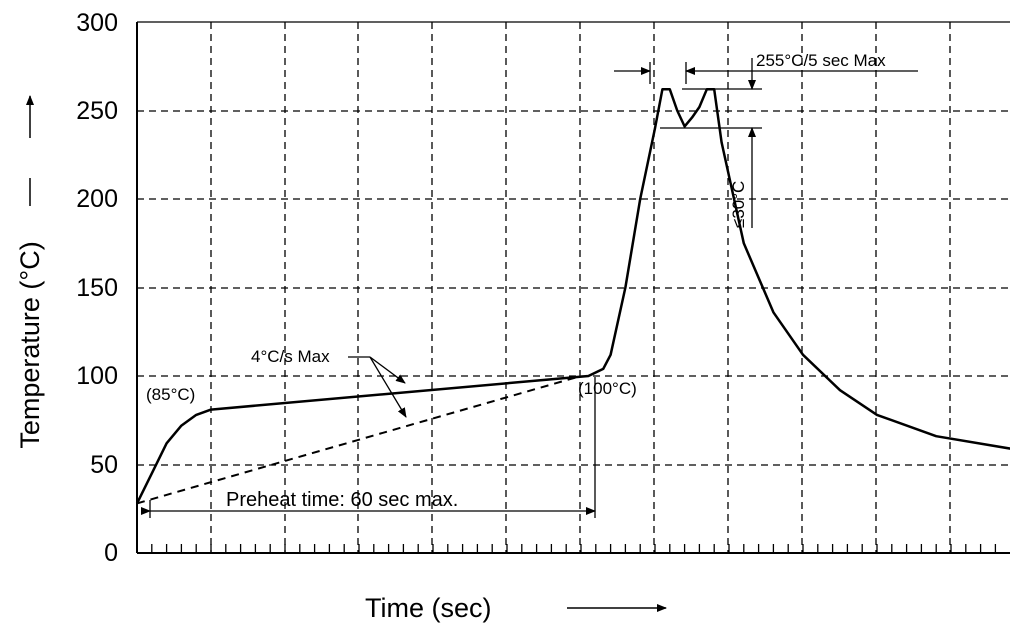 The image size is (1010, 627). What do you see at coordinates (574, 548) in the screenshot?
I see `x-minor-ticks` at bounding box center [574, 548].